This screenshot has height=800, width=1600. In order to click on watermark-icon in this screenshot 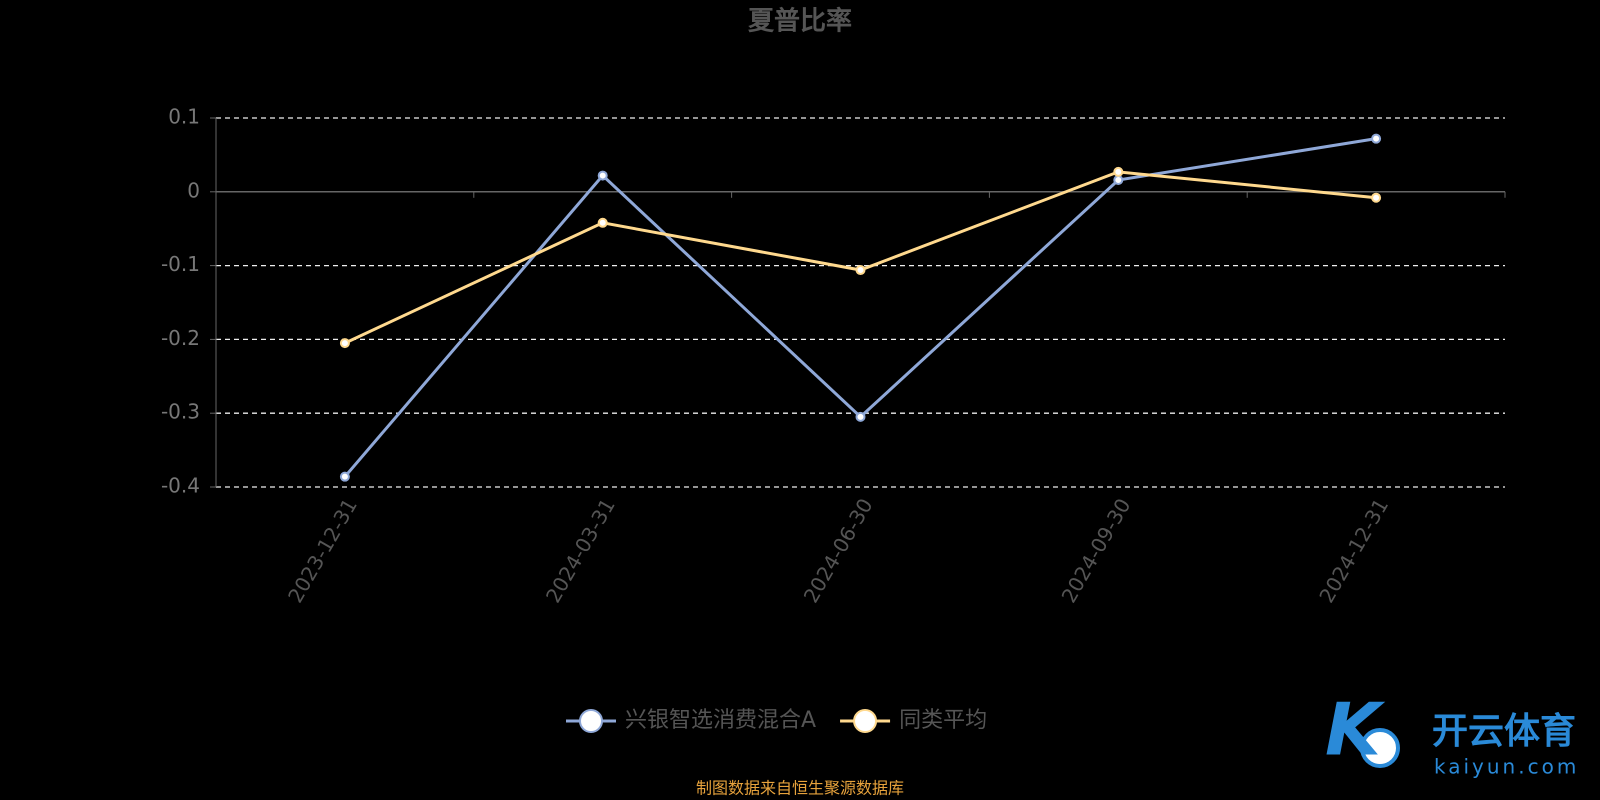, I will do `click(1380, 748)`.